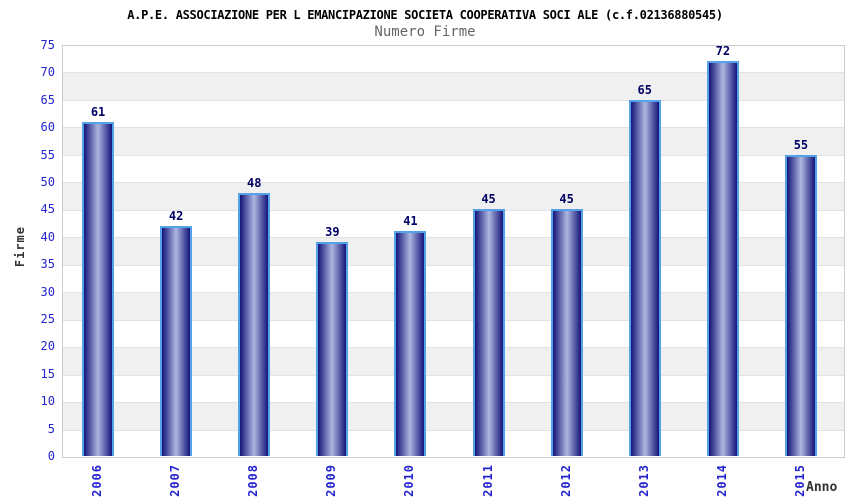 This screenshot has width=850, height=500. Describe the element at coordinates (331, 480) in the screenshot. I see `x-tick-label: 2009` at that location.